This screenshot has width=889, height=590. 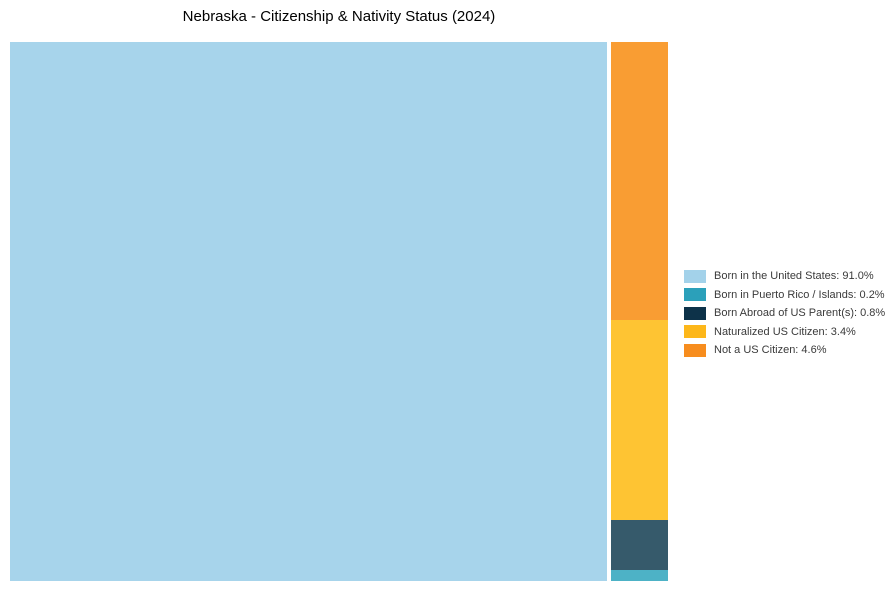 I want to click on legend-item-born-in-us: Born in the United States: 91.0%, so click(x=784, y=276).